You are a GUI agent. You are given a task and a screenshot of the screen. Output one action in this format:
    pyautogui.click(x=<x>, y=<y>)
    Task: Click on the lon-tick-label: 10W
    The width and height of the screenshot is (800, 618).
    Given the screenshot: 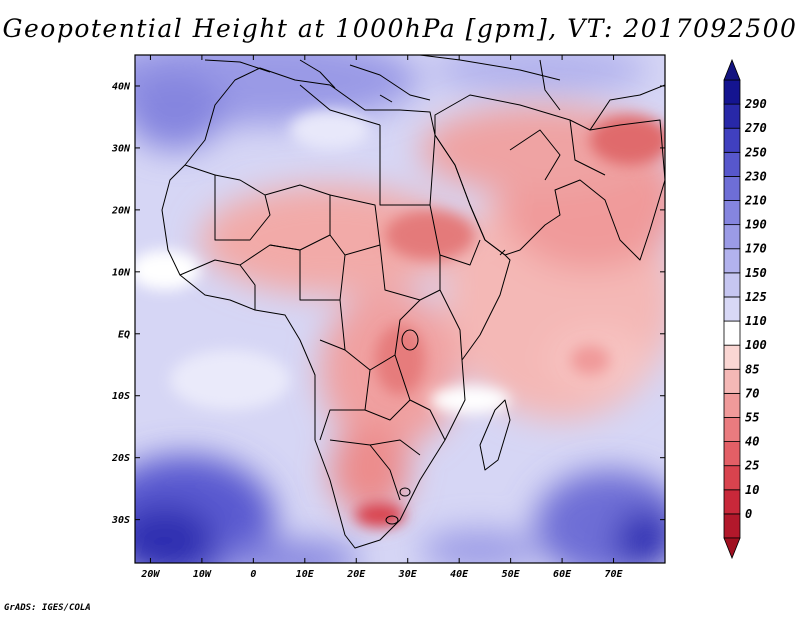 What is the action you would take?
    pyautogui.click(x=202, y=574)
    